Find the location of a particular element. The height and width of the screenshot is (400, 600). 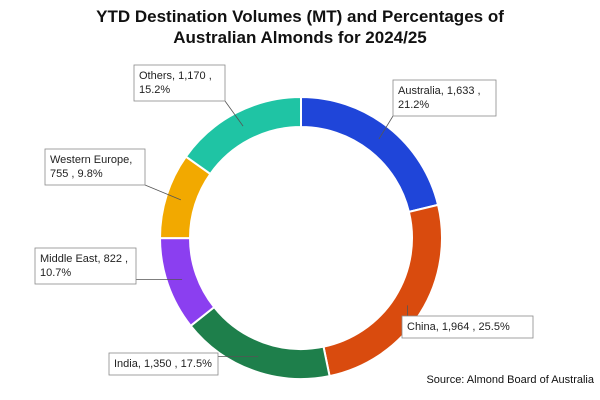

callout-china: China, 1,964 , 25.5% is located at coordinates (467, 327).